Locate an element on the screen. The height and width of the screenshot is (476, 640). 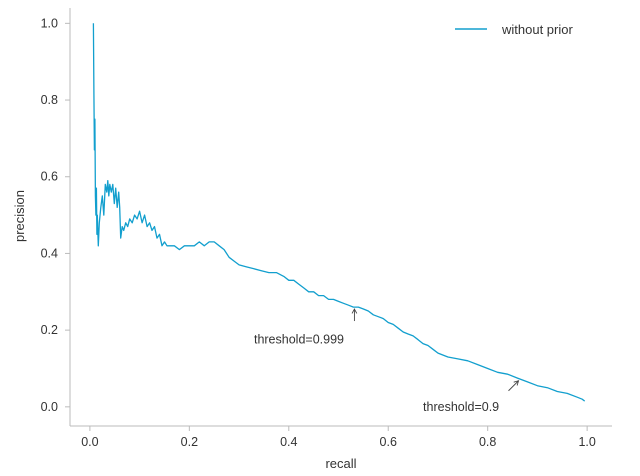
x-tick-label: 1.0 is located at coordinates (586, 442).